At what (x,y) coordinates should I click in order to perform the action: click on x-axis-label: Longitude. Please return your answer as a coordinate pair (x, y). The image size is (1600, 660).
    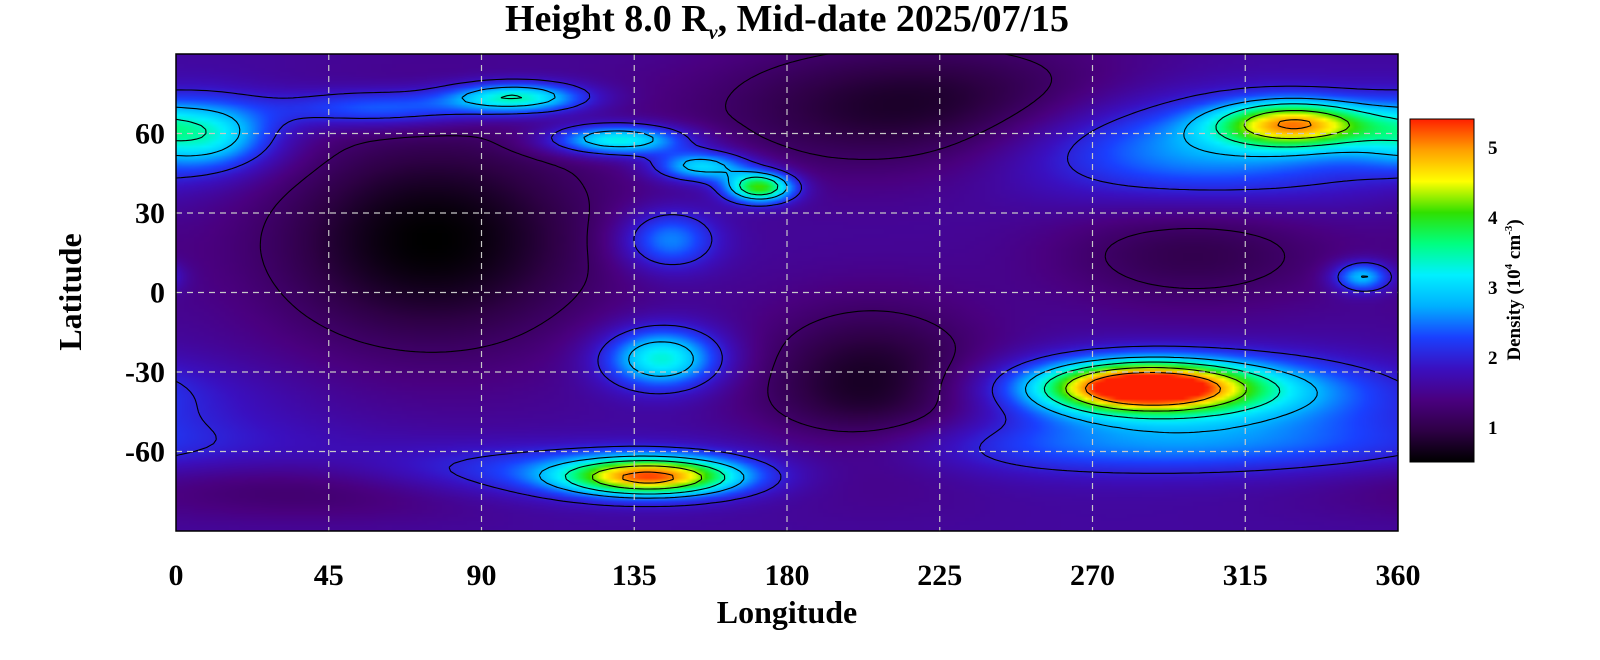
    Looking at the image, I should click on (787, 612).